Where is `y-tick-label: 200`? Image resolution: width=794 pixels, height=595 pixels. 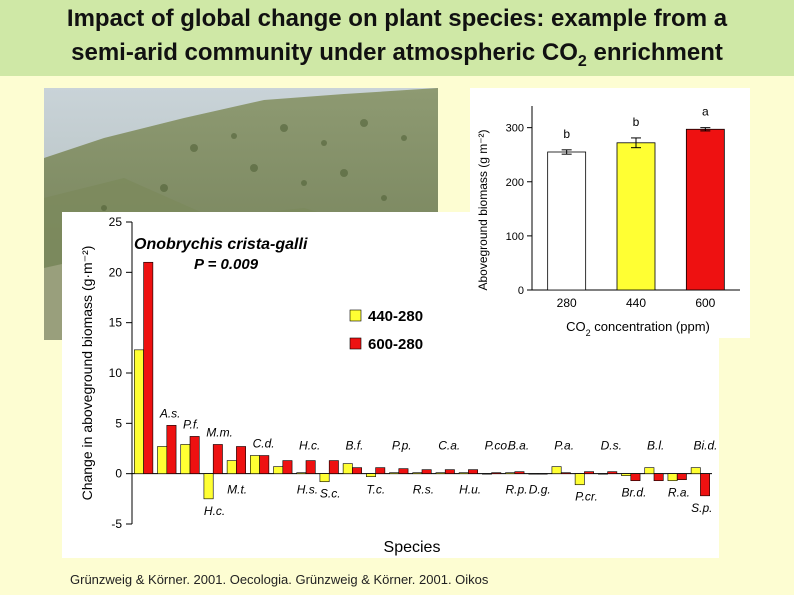
y-tick-label: 200 is located at coordinates (515, 183).